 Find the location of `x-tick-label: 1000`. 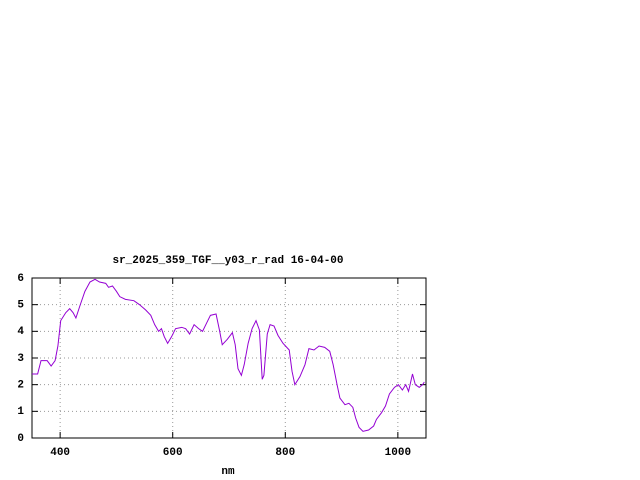

x-tick-label: 1000 is located at coordinates (398, 453).